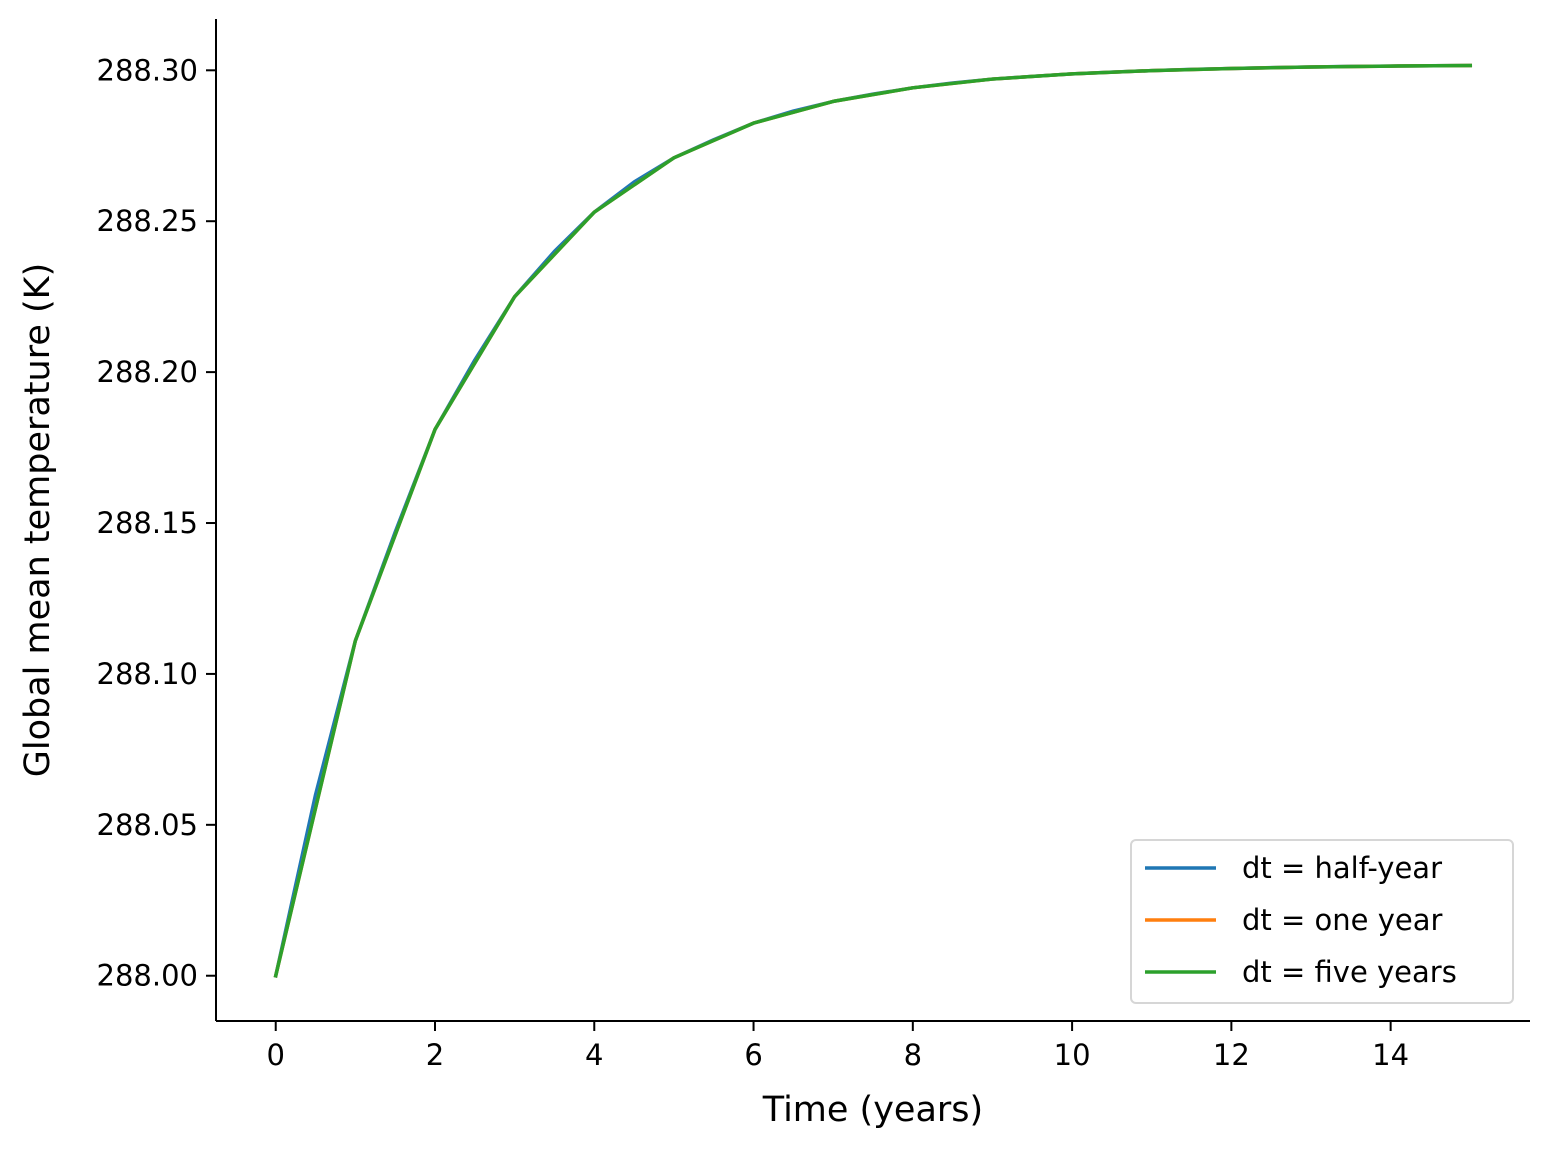 The width and height of the screenshot is (1550, 1150). Describe the element at coordinates (147, 825) in the screenshot. I see `y-tick-label: 288.05` at that location.